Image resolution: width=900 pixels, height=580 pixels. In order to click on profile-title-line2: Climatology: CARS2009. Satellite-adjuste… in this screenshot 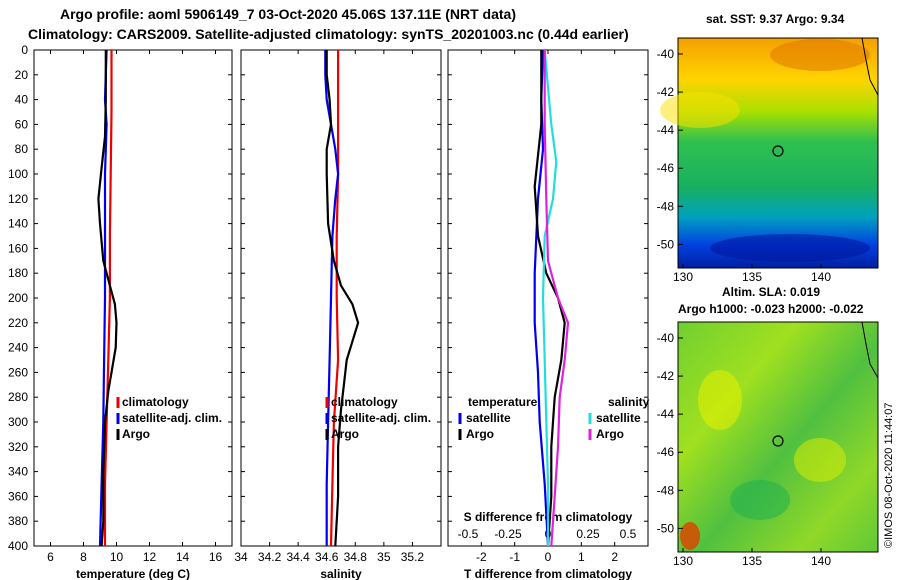, I will do `click(328, 34)`.